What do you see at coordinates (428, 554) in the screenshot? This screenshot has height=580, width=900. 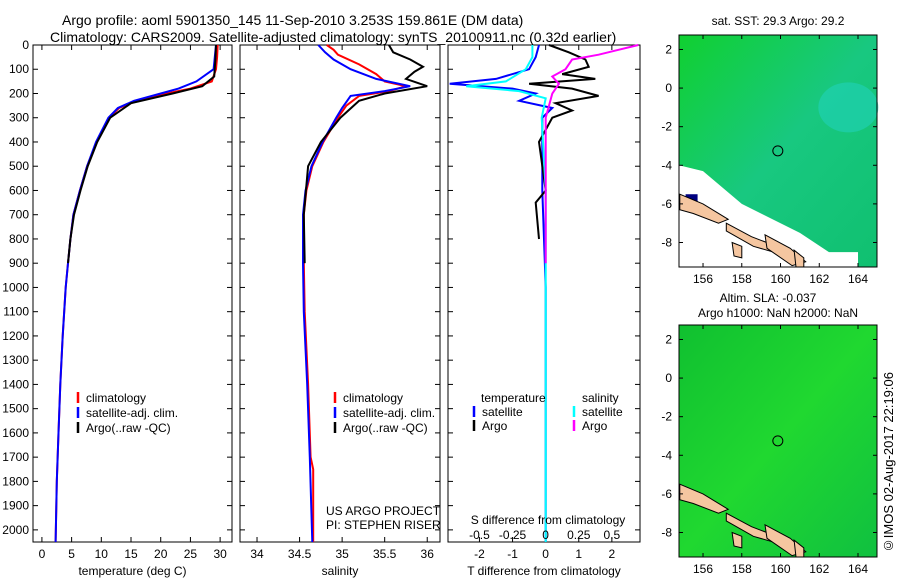 I see `x-tick-label: 36` at bounding box center [428, 554].